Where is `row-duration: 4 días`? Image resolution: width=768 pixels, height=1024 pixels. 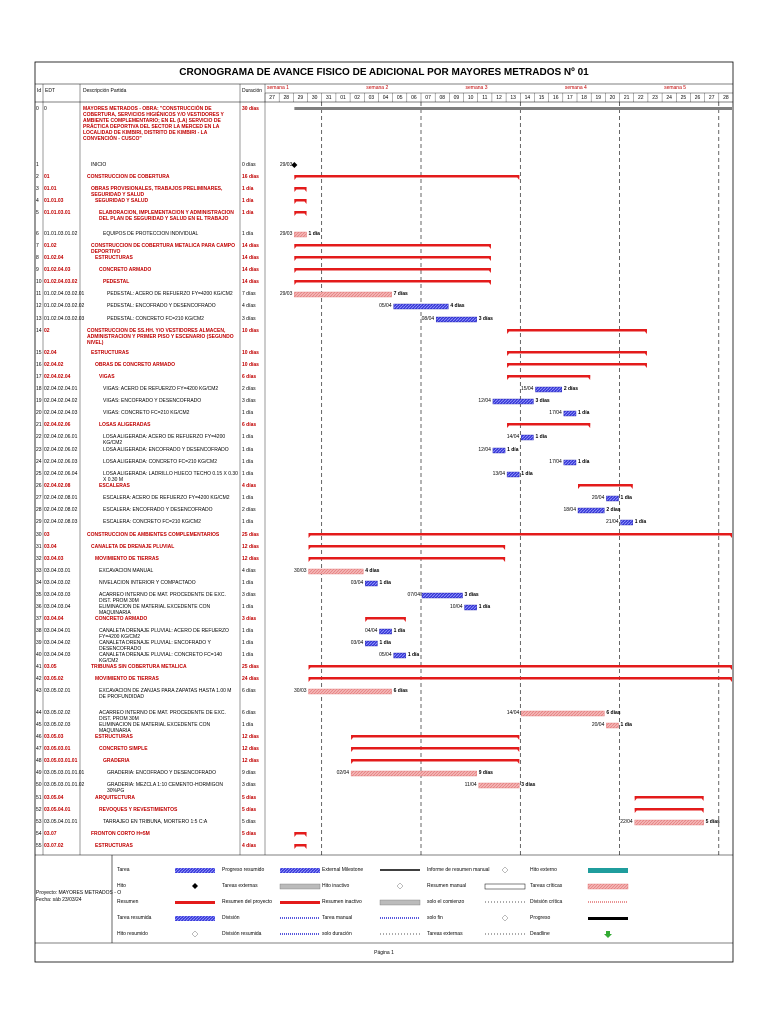
row-duration: 4 días is located at coordinates (249, 486).